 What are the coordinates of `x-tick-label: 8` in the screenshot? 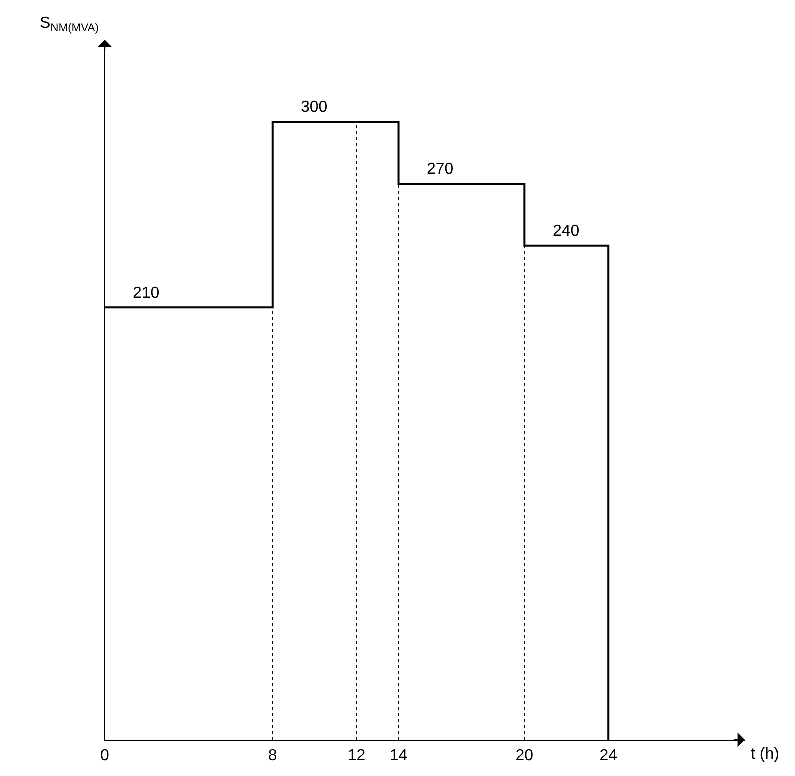 It's located at (273, 755).